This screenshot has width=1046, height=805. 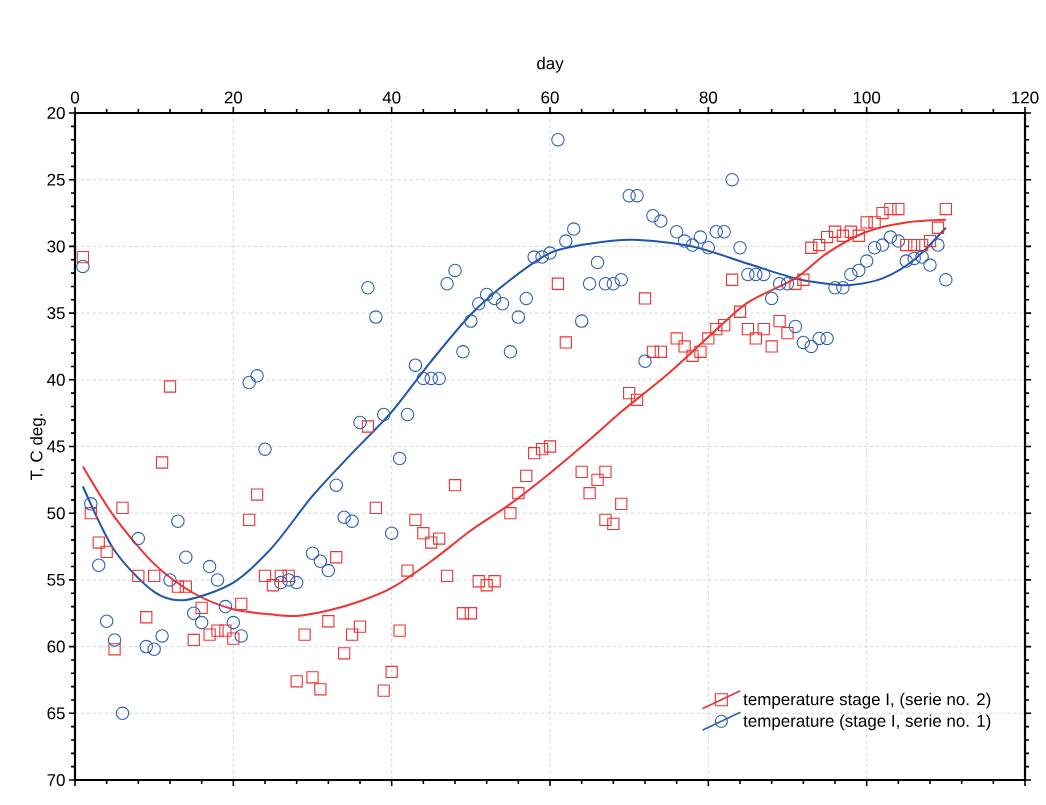 What do you see at coordinates (550, 64) in the screenshot?
I see `x-axis-title: day` at bounding box center [550, 64].